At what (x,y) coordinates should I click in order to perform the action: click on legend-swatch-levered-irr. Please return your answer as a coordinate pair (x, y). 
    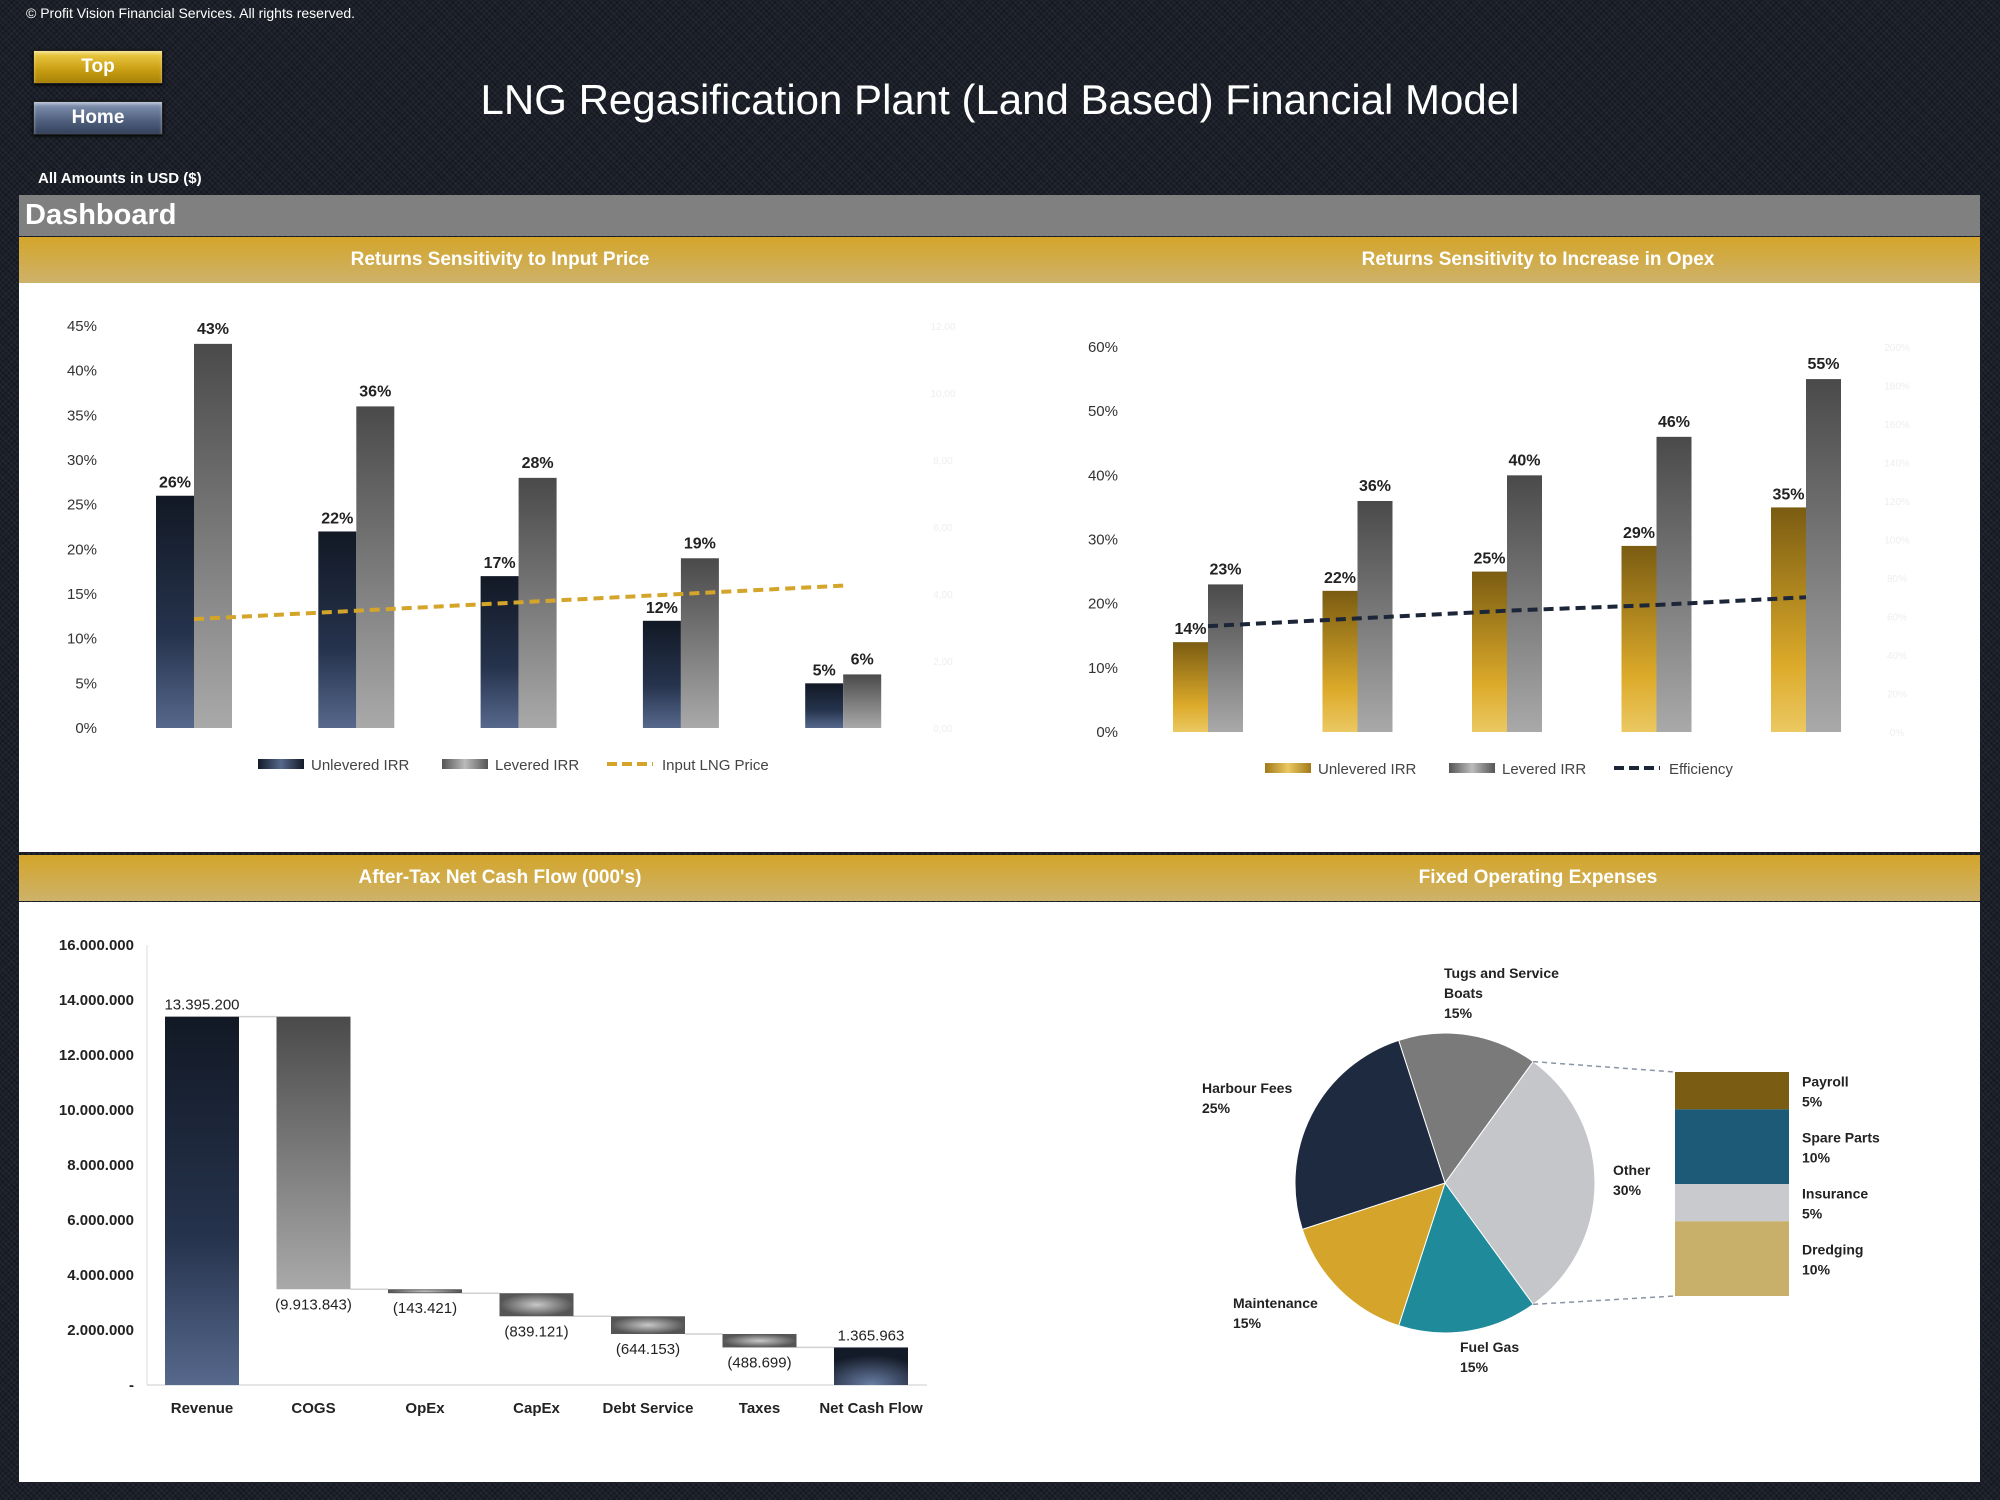
    Looking at the image, I should click on (465, 764).